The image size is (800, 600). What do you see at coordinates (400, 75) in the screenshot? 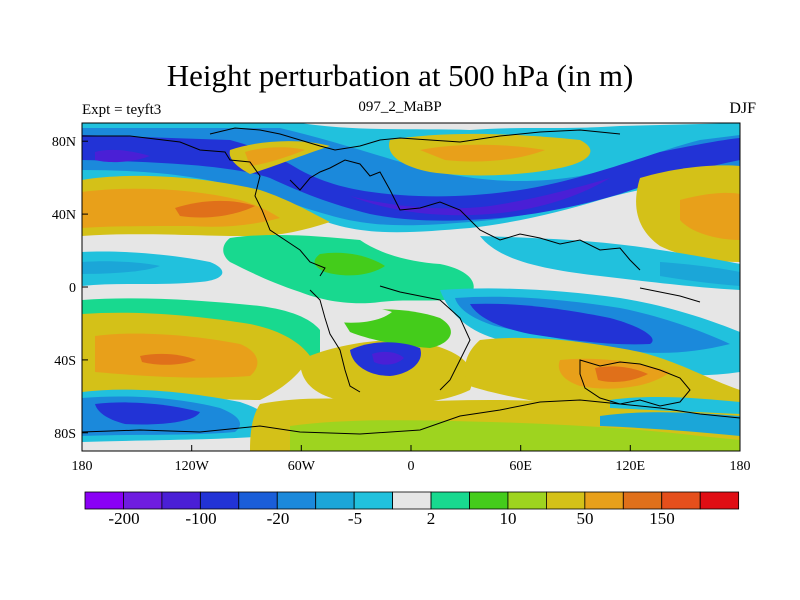
I see `map-title: Height perturbation at 500 hPa (in m)` at bounding box center [400, 75].